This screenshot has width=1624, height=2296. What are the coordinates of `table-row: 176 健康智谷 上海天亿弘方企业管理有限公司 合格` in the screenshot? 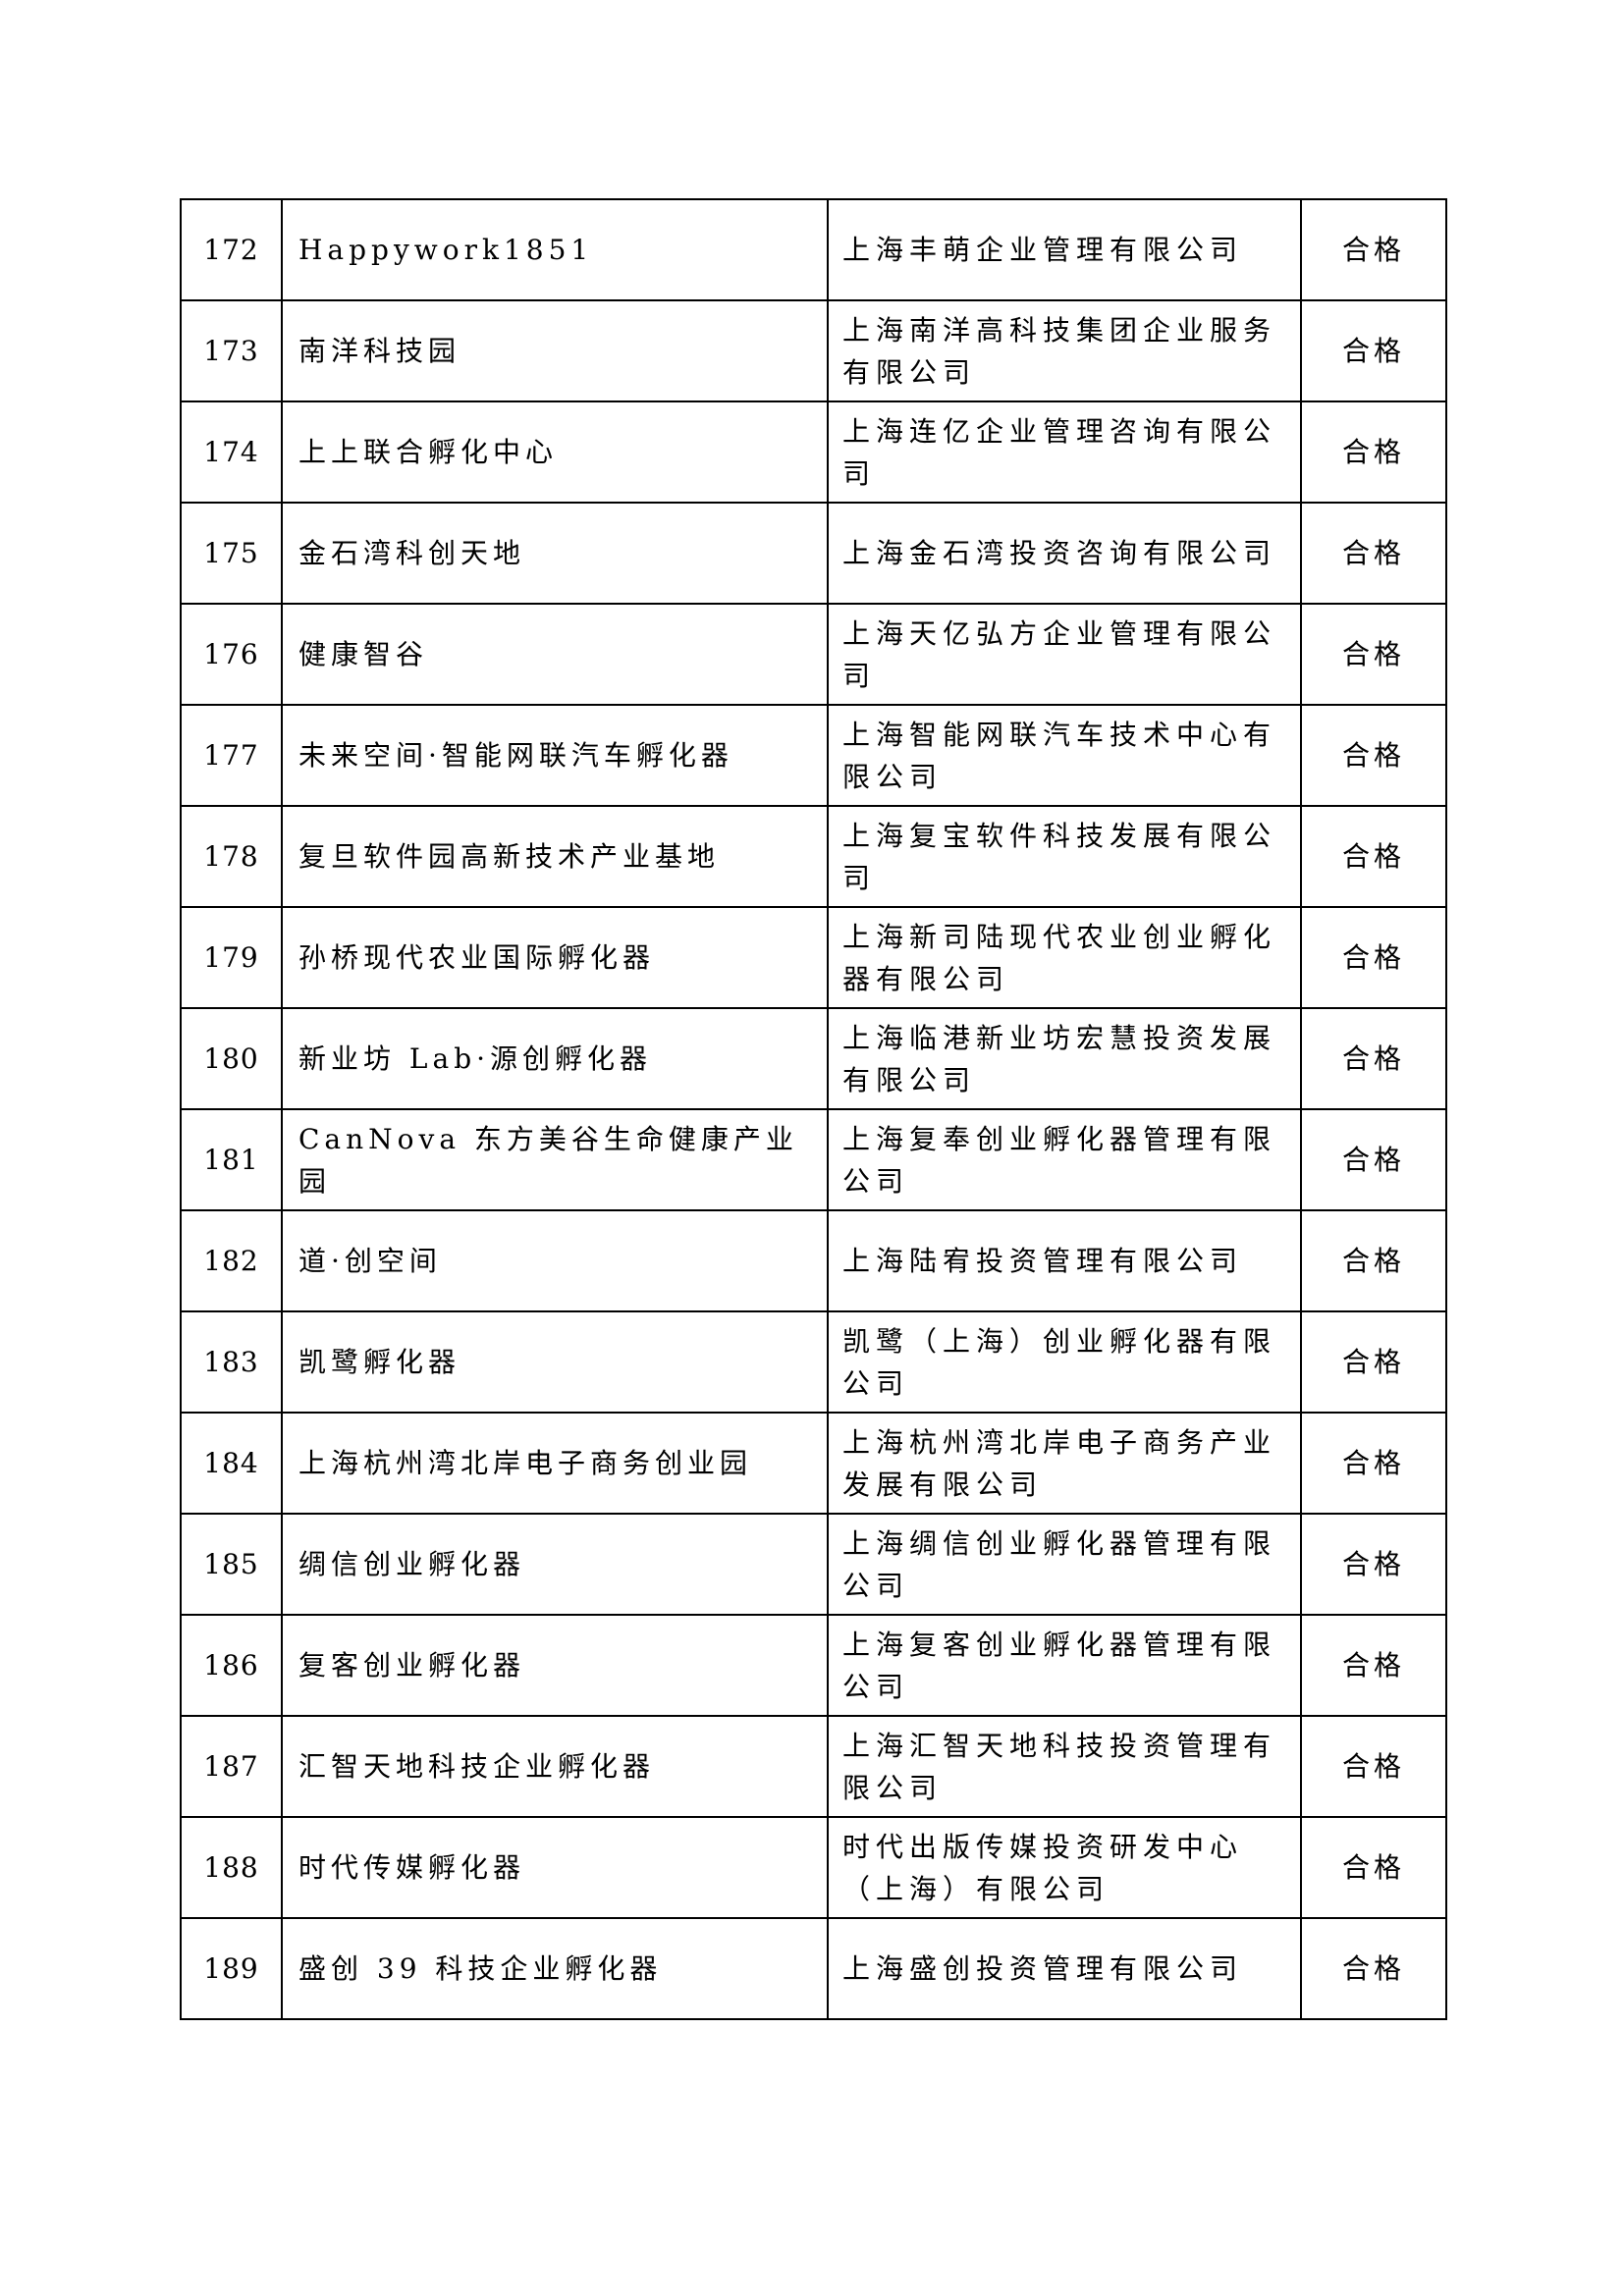 It's located at (813, 654).